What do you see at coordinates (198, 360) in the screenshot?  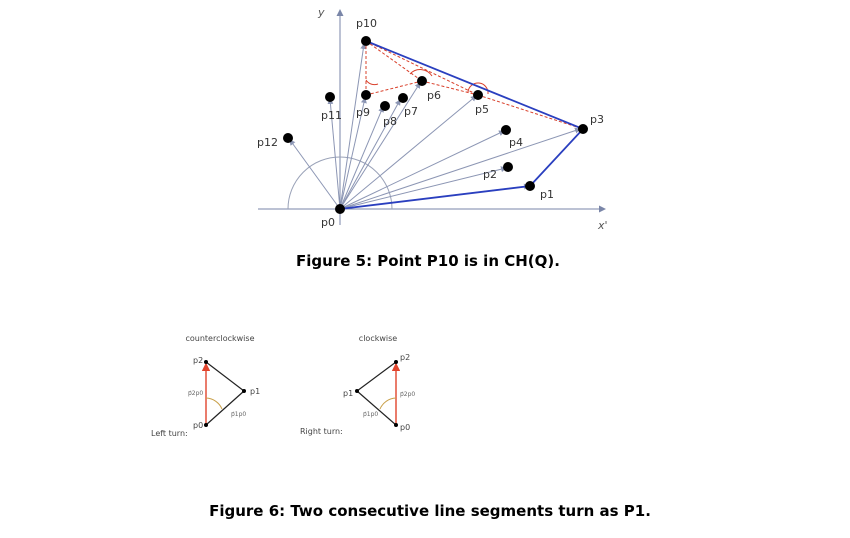 I see `left-label-p2: p2` at bounding box center [198, 360].